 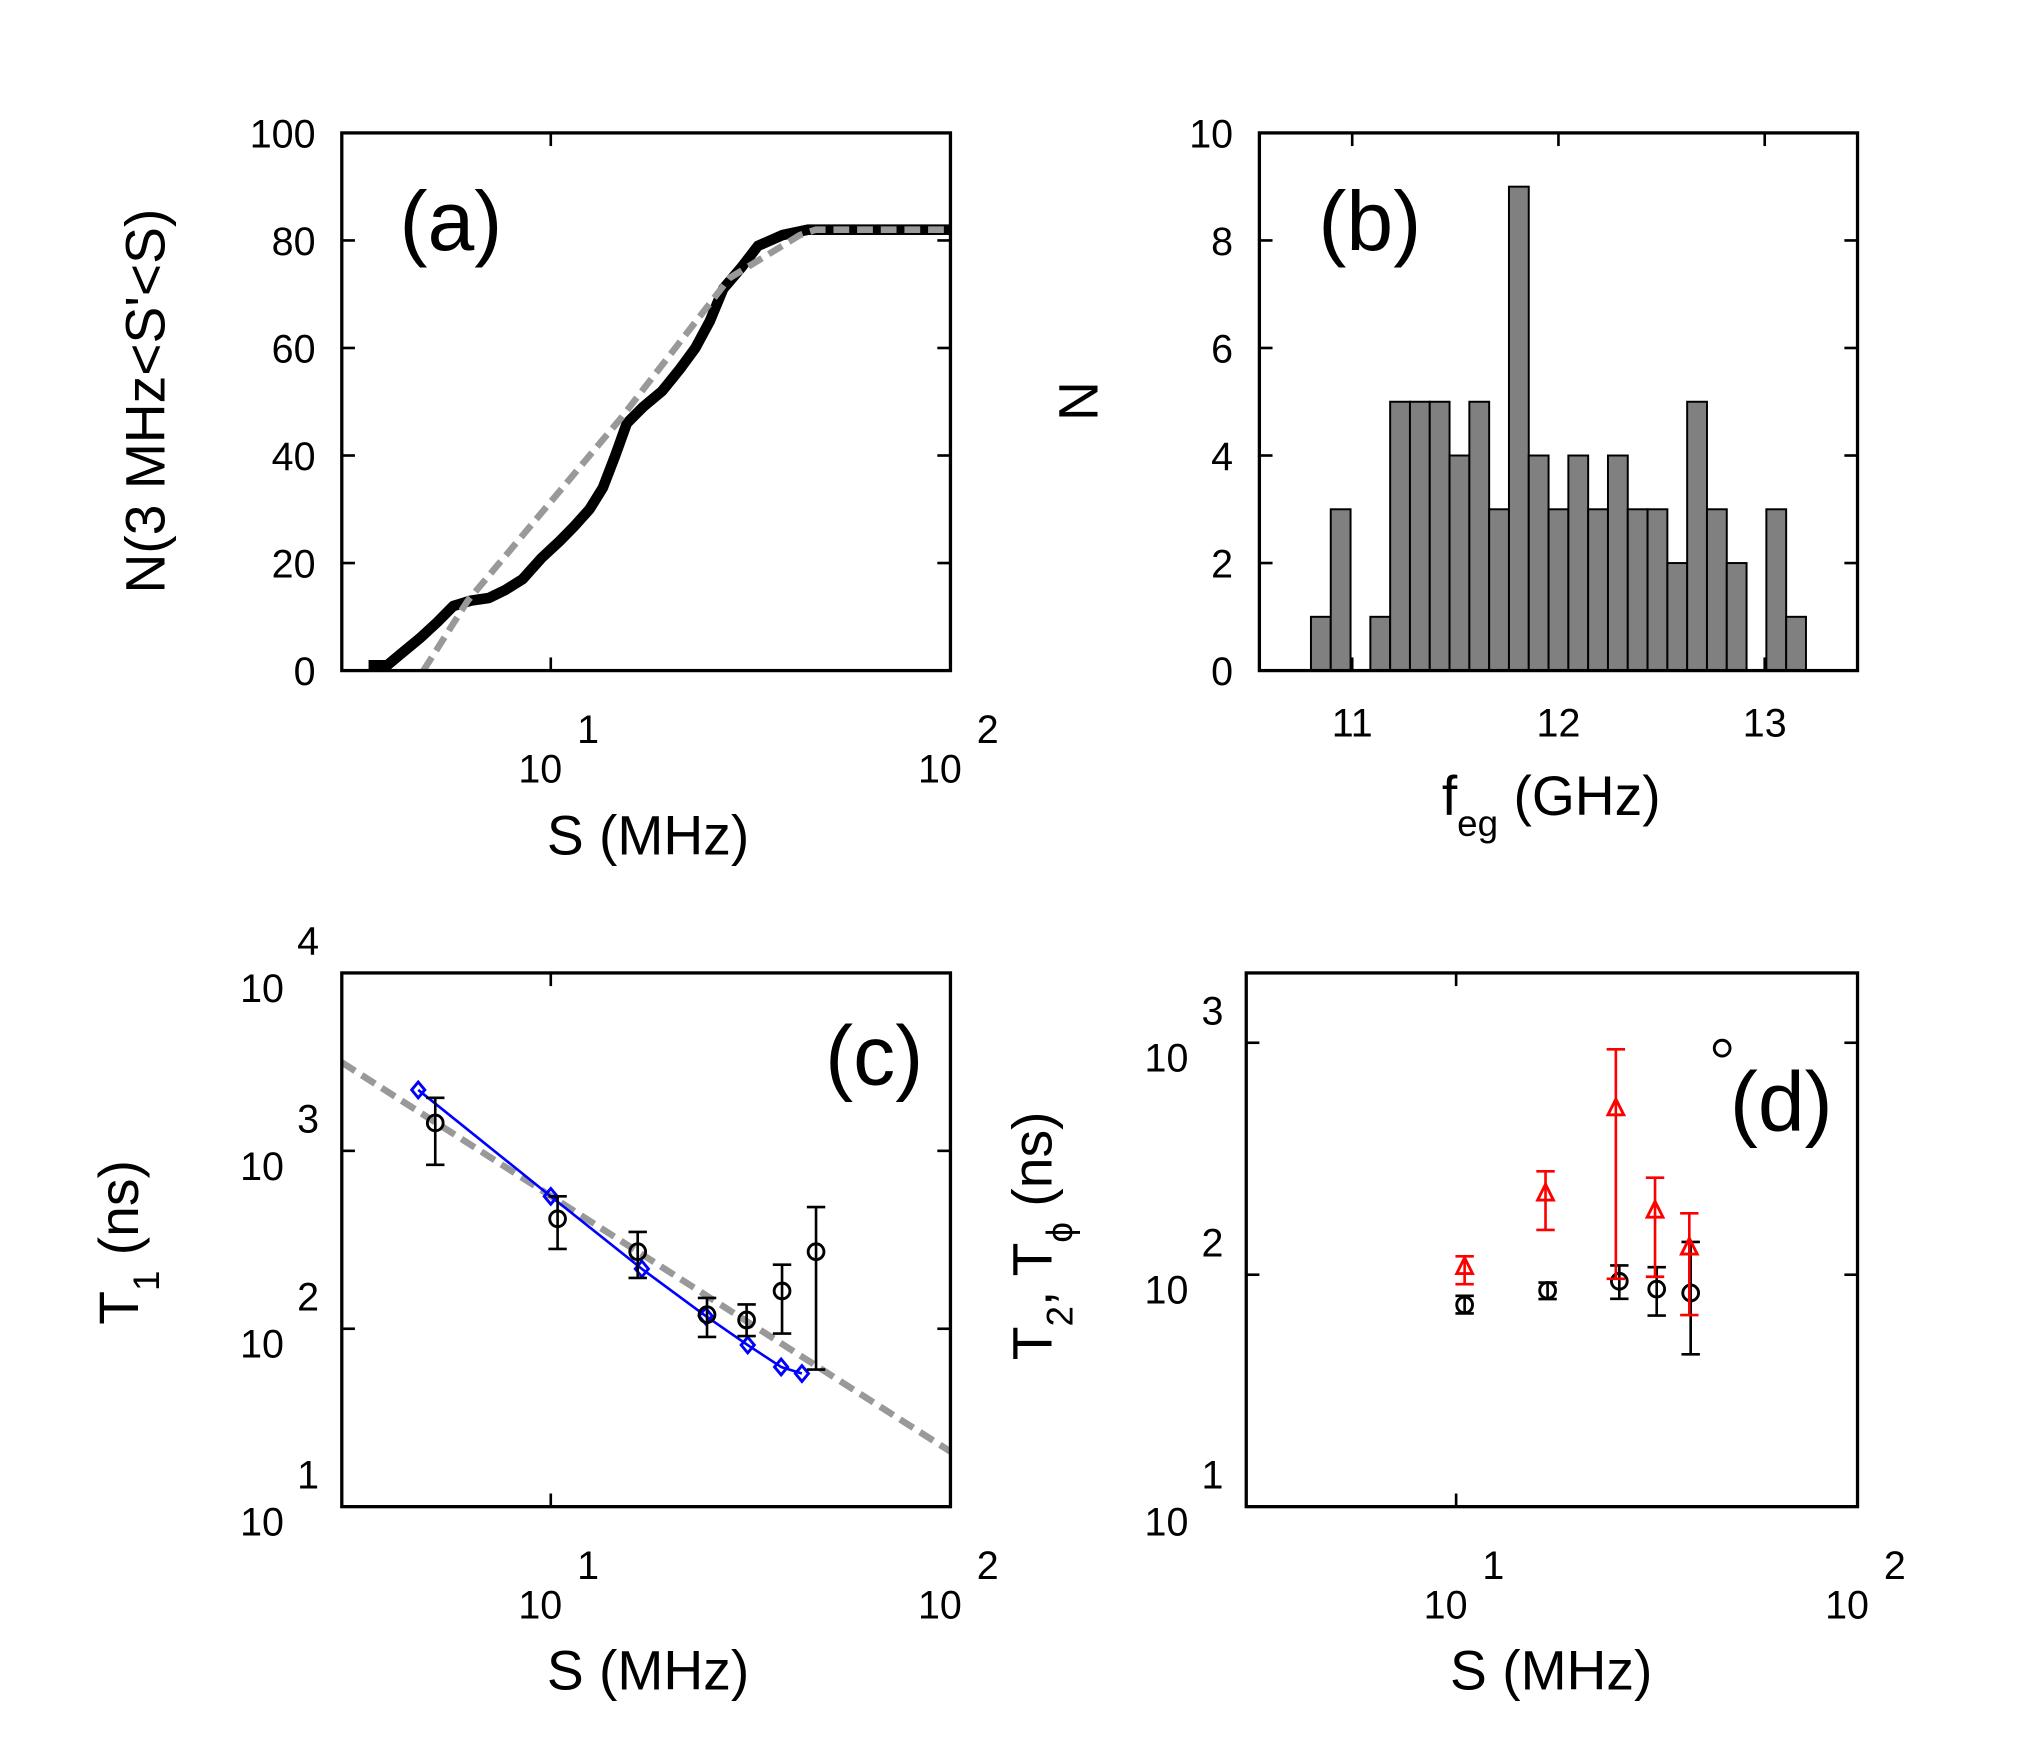 What do you see at coordinates (283, 134) in the screenshot?
I see `y-tick-label: 100` at bounding box center [283, 134].